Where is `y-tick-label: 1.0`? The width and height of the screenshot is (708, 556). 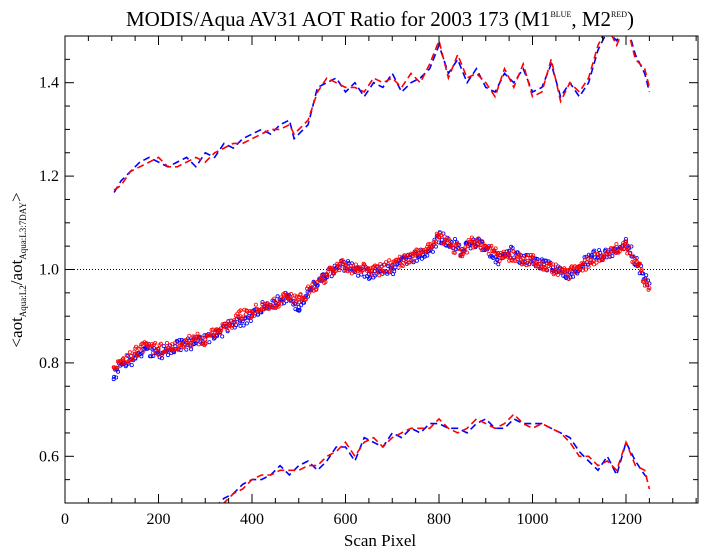
y-tick-label: 1.0 is located at coordinates (49, 270).